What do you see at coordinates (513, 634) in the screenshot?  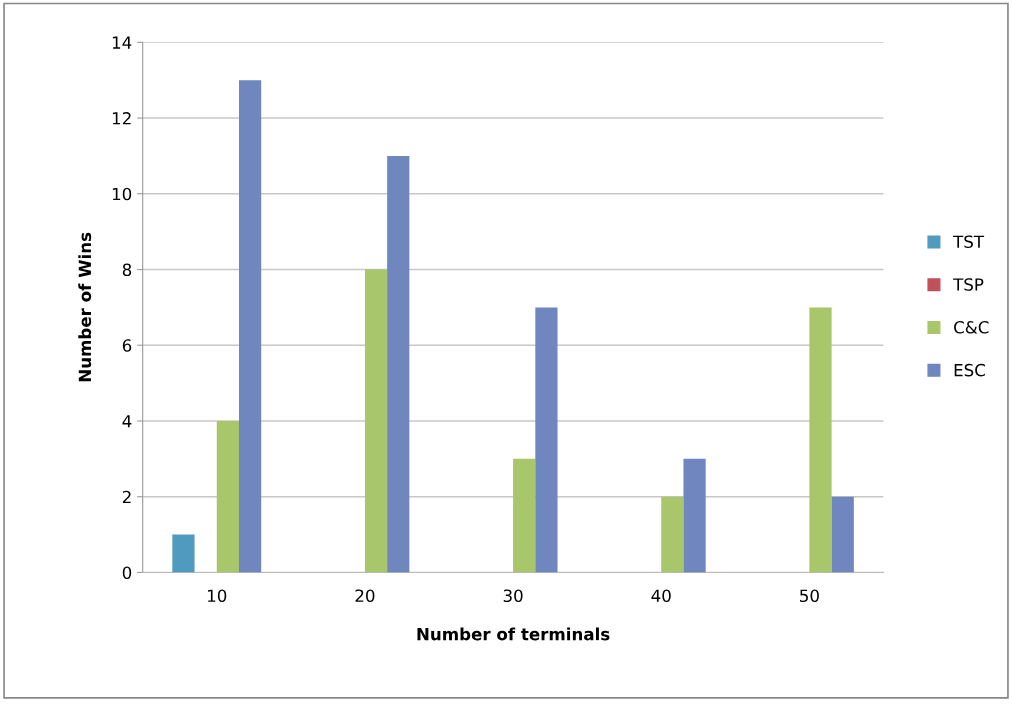 I see `x-axis-title: Number of terminals` at bounding box center [513, 634].